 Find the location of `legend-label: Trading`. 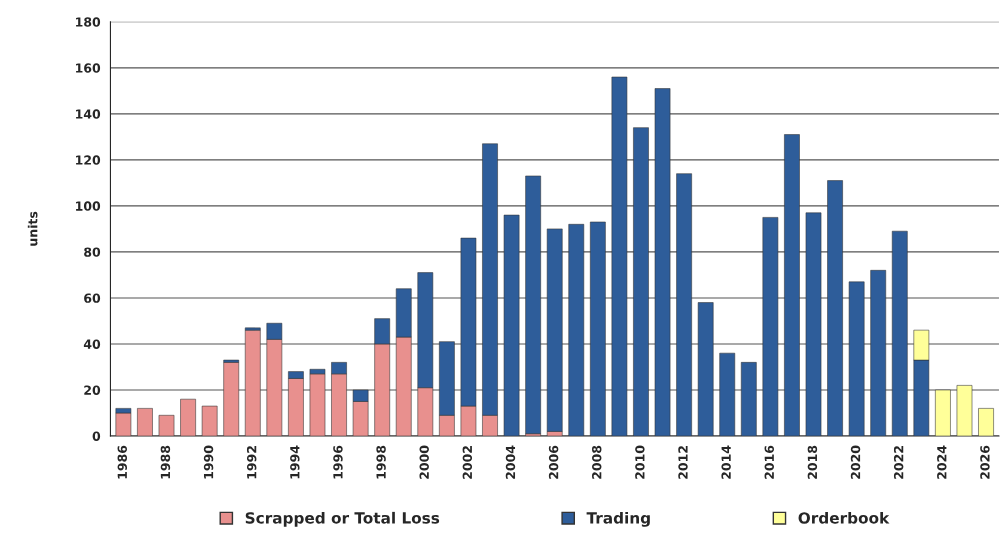

legend-label: Trading is located at coordinates (618, 519).